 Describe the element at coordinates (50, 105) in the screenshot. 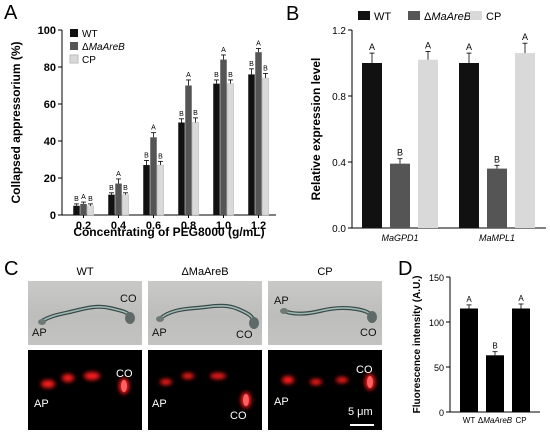

I see `a-ytick-label: 60` at that location.